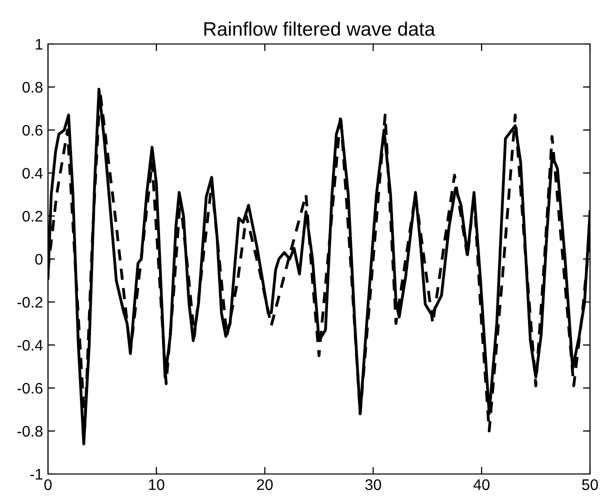 This screenshot has width=609, height=499. Describe the element at coordinates (29, 388) in the screenshot. I see `y-tick-label: -0.6` at that location.